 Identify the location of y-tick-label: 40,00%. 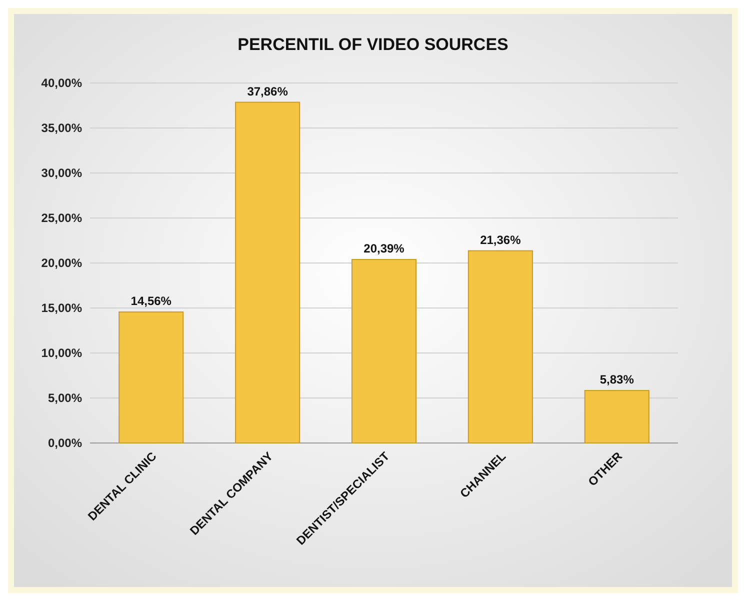
(61, 83).